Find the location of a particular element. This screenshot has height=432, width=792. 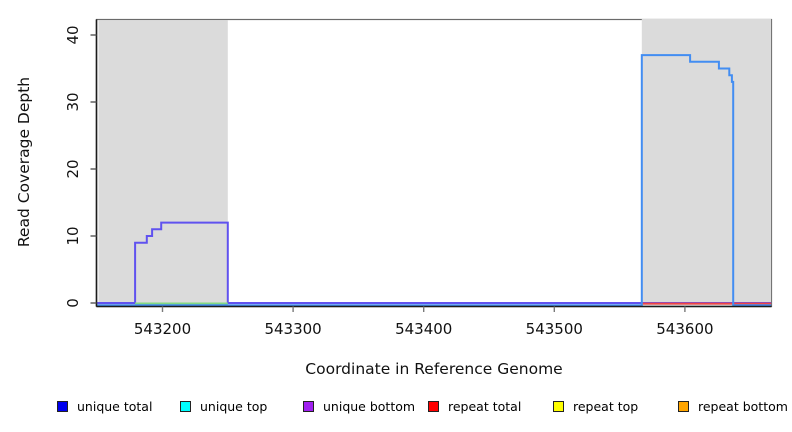

x-tick-label: 543200 is located at coordinates (162, 329).